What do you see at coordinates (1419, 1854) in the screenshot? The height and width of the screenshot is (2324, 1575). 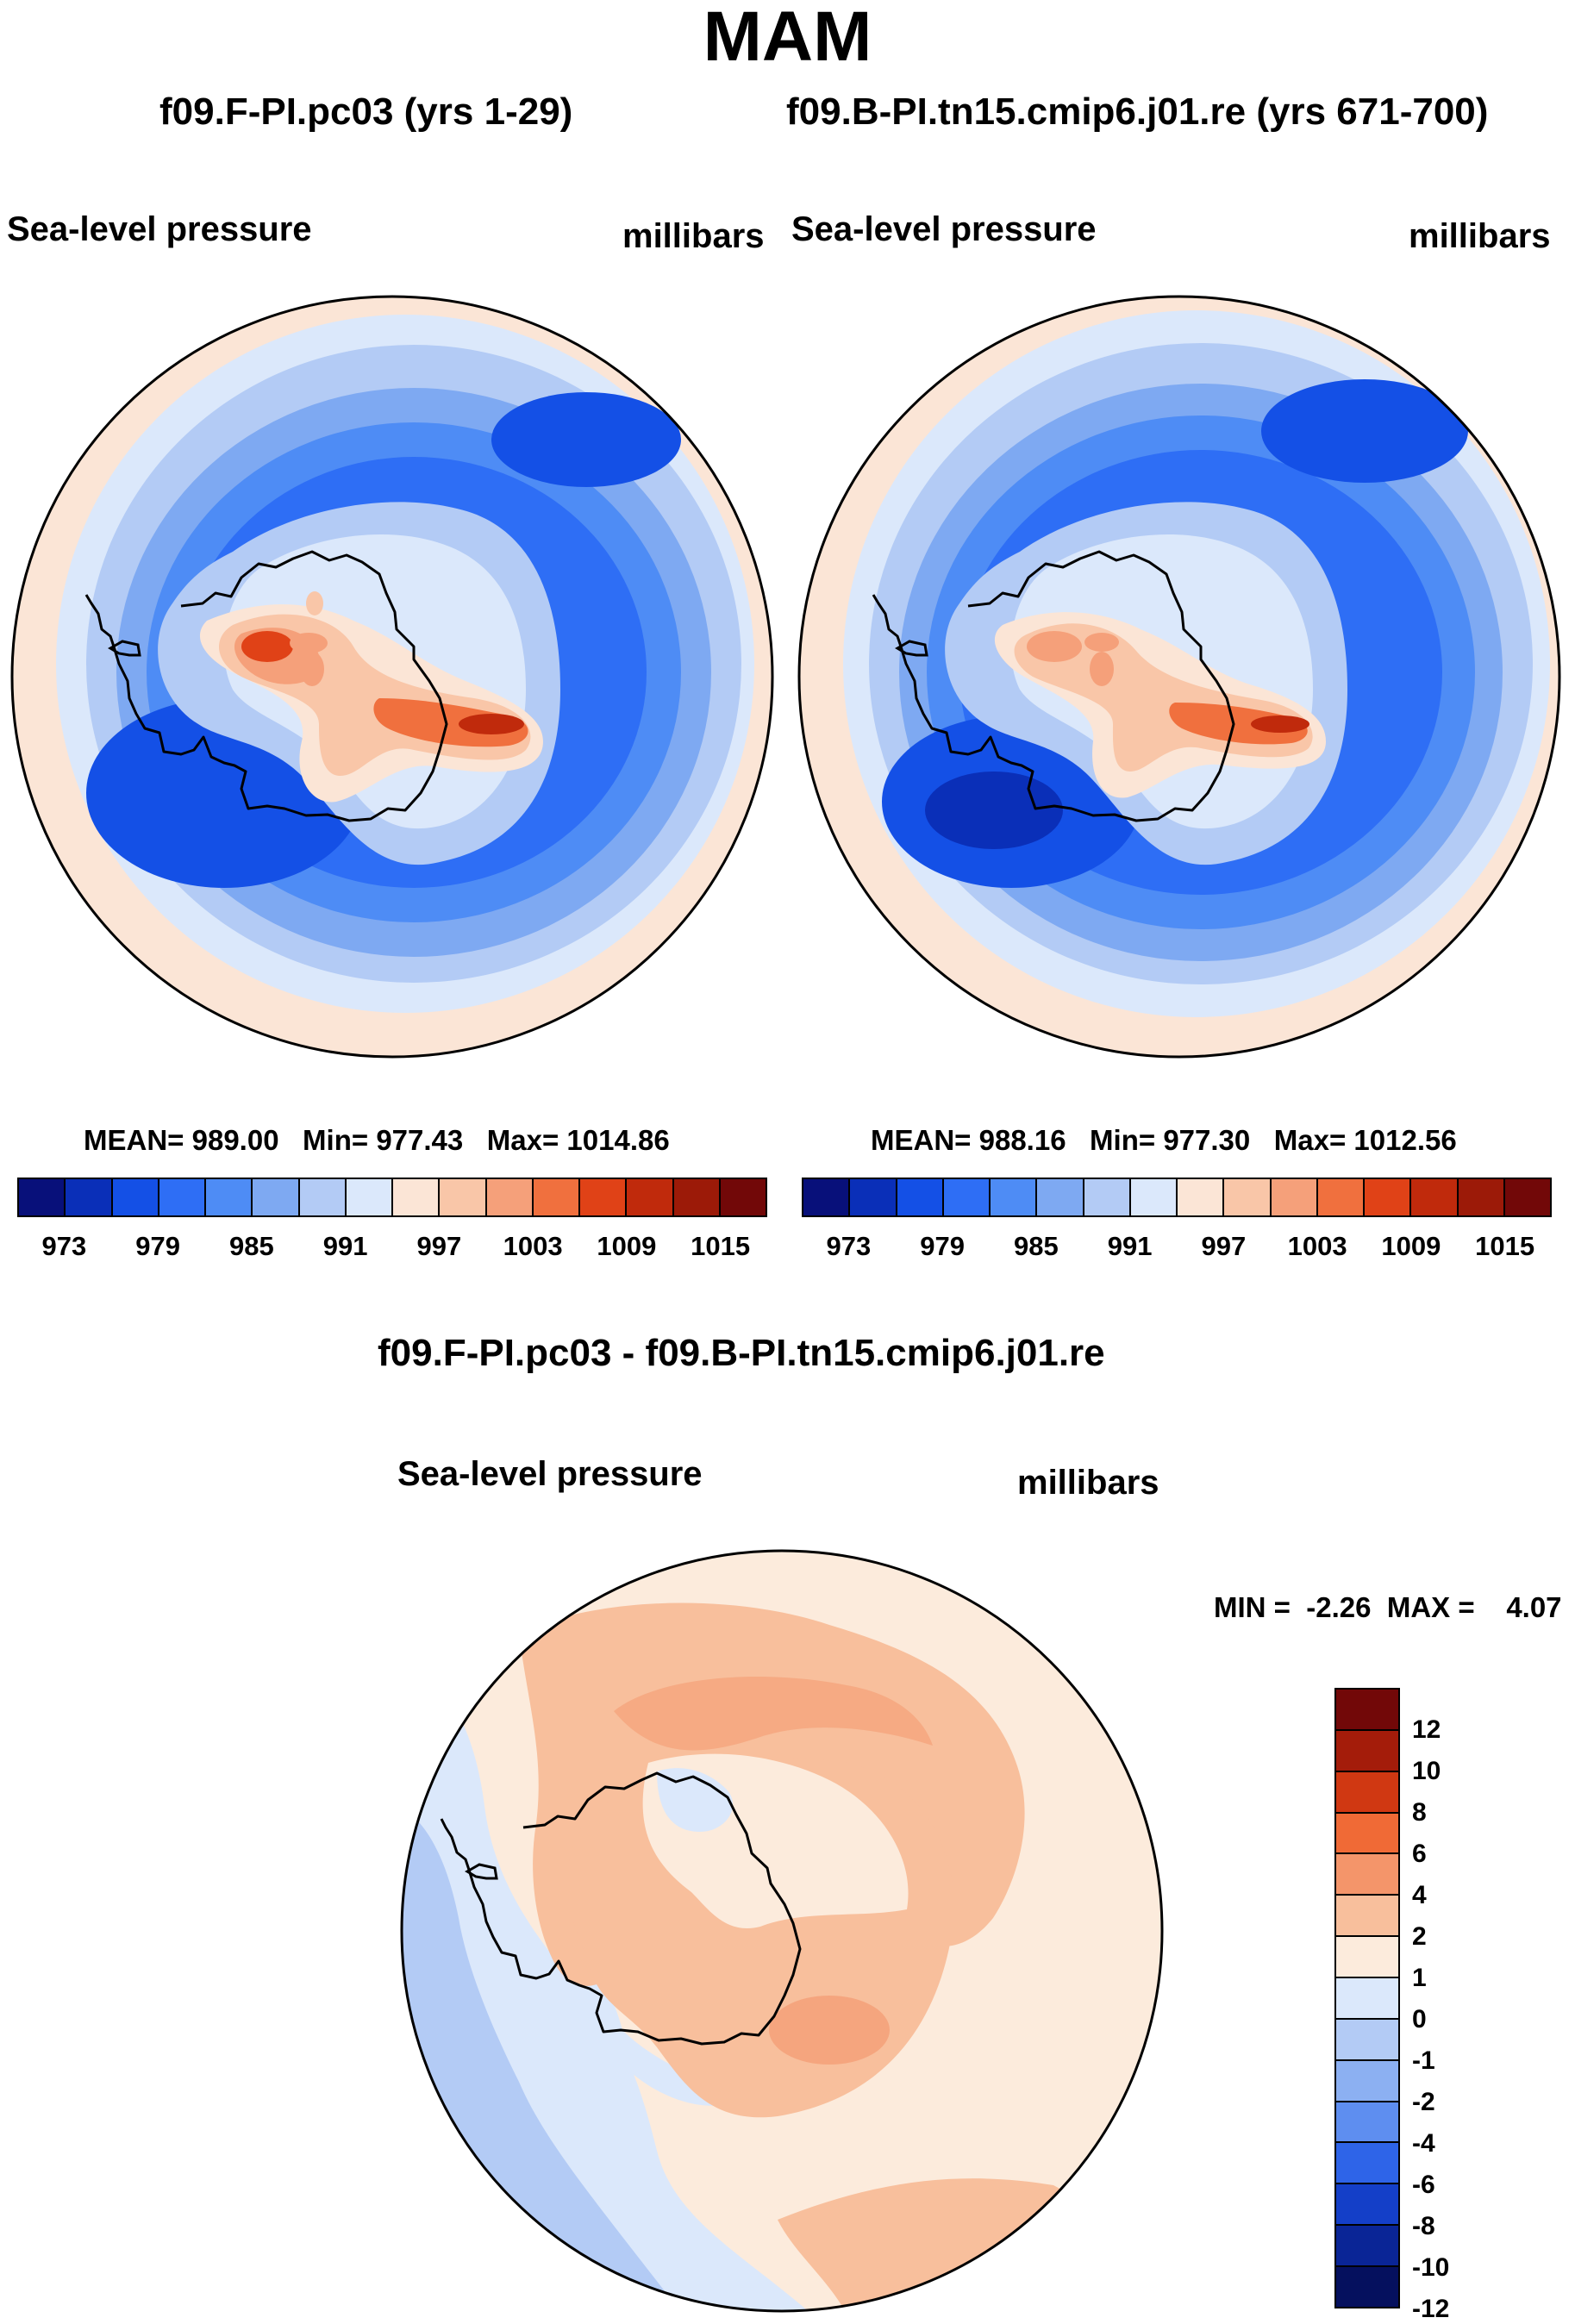 I see `colorbar-tick-label: 6` at bounding box center [1419, 1854].